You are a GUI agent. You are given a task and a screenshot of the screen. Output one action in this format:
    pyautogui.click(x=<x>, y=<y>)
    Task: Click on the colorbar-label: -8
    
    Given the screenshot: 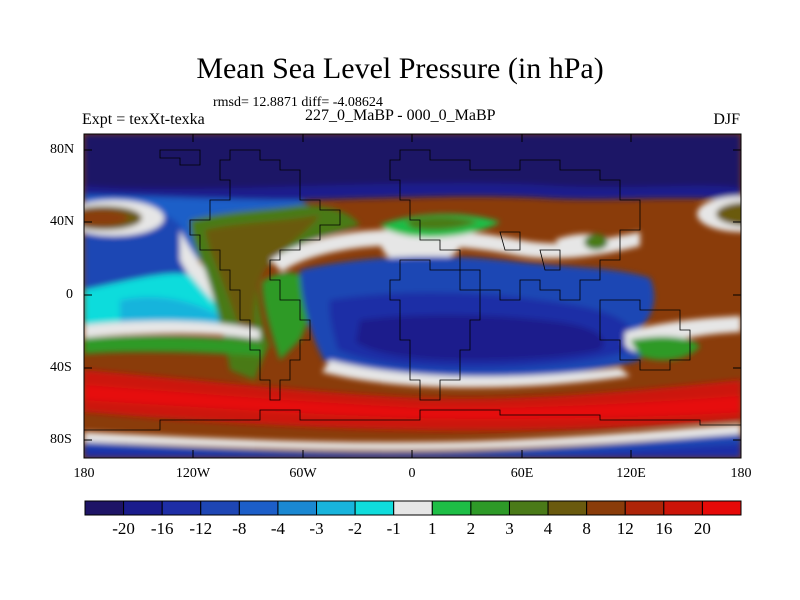 What is the action you would take?
    pyautogui.click(x=239, y=528)
    